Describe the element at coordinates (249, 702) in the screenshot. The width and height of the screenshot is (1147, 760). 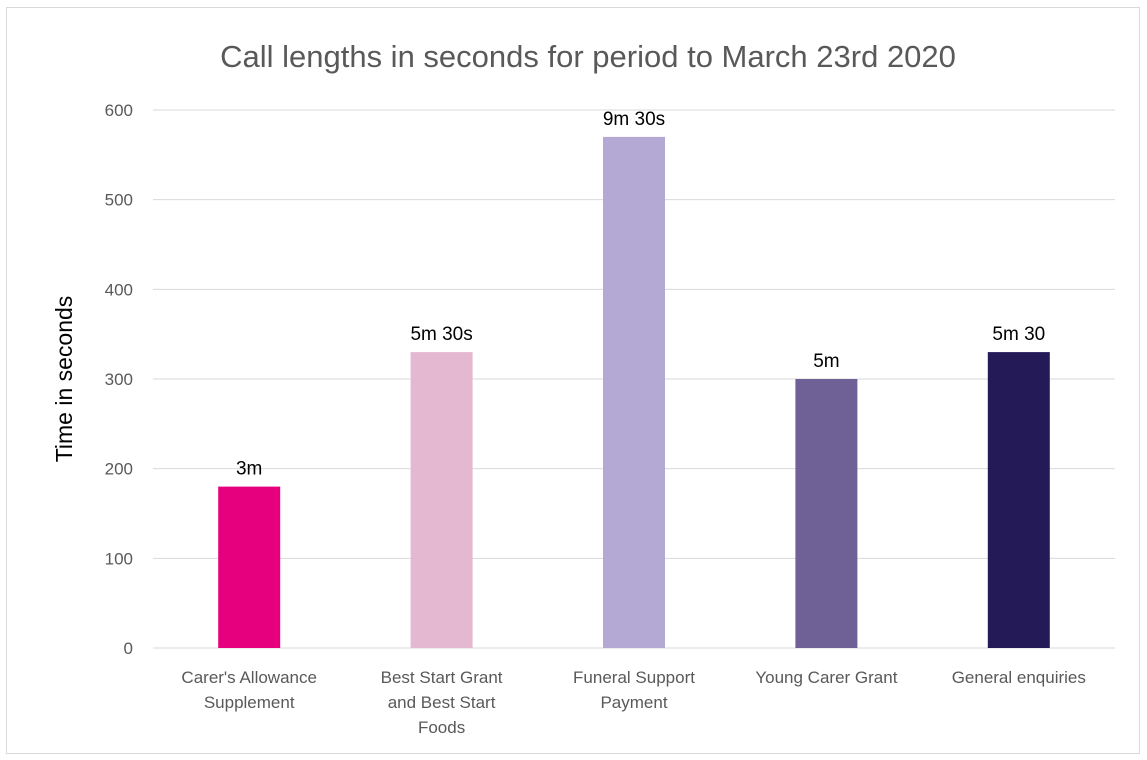
I see `category-label-line: Supplement` at that location.